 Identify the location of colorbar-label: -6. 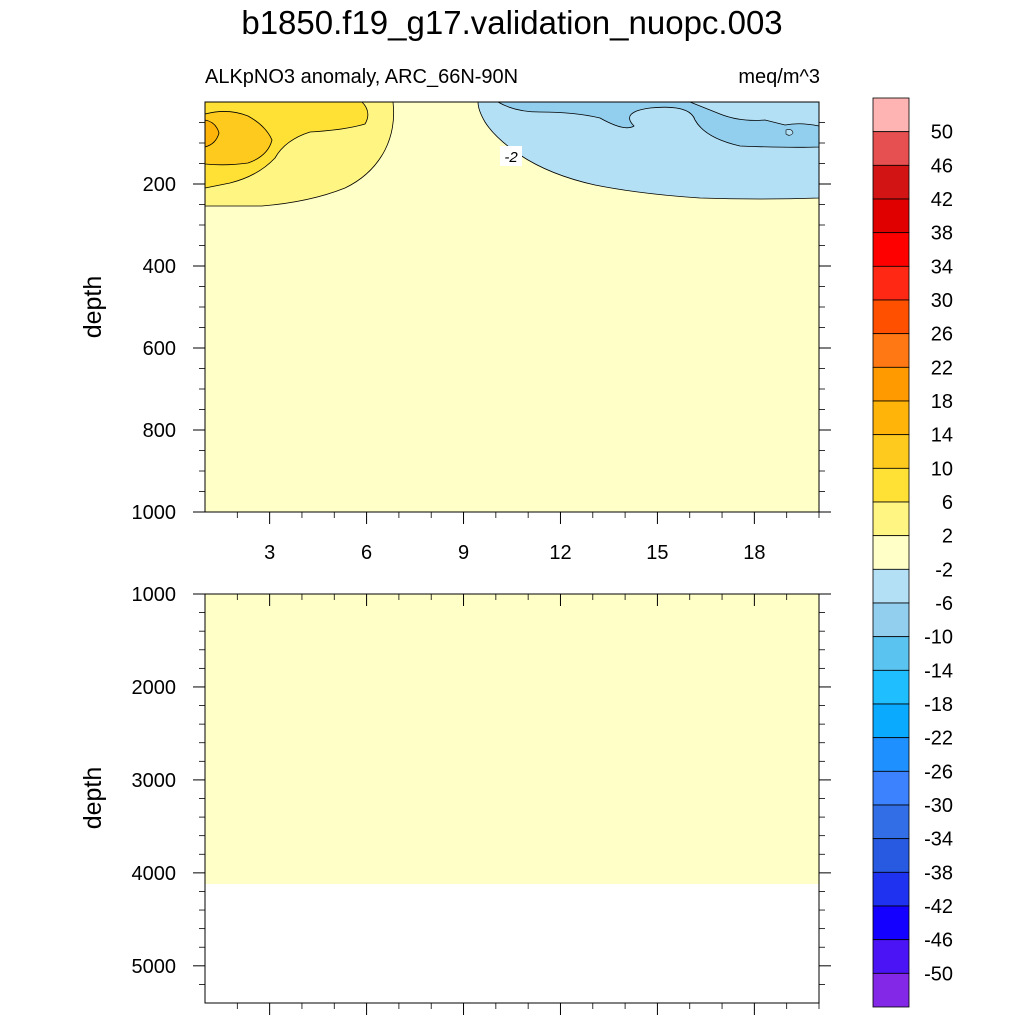
(944, 604).